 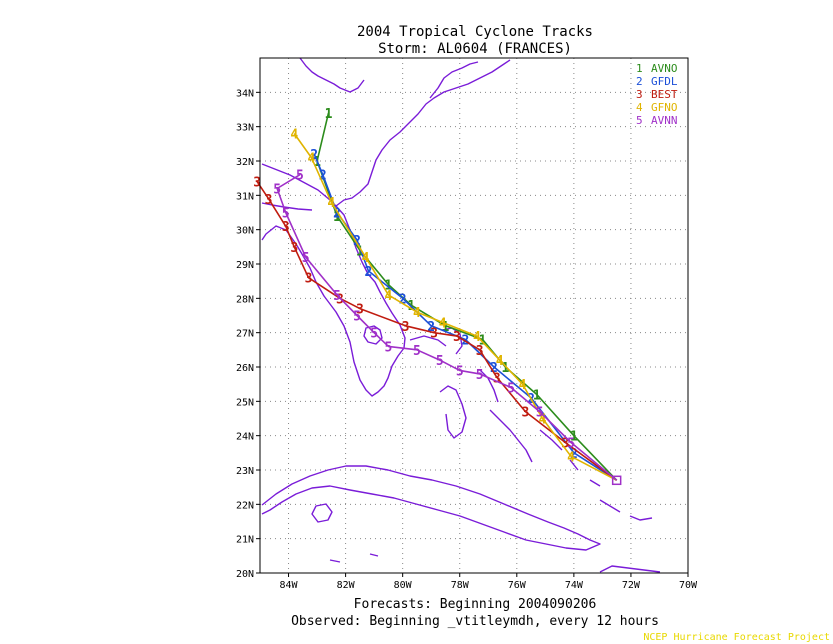 What do you see at coordinates (245, 574) in the screenshot?
I see `lat-tick-label: 20N` at bounding box center [245, 574].